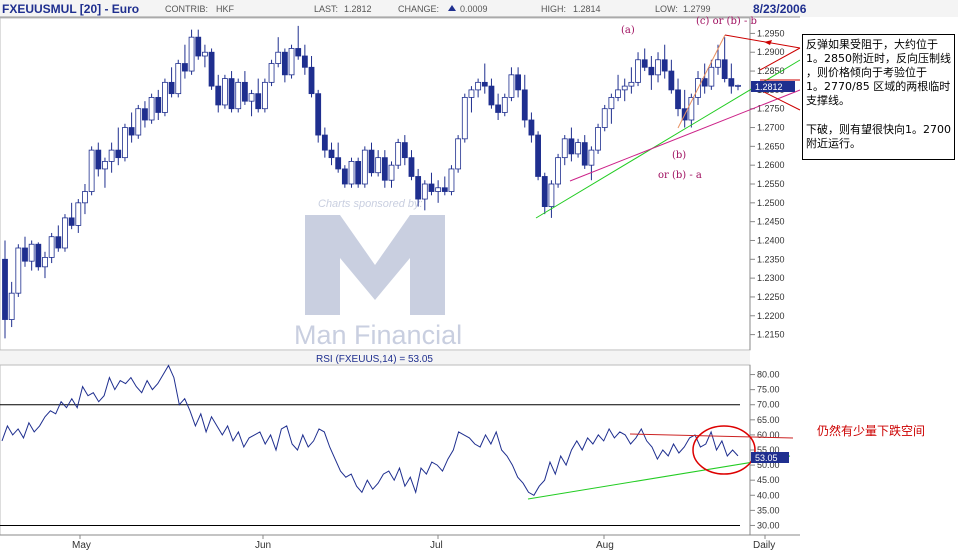  Describe the element at coordinates (697, 9) in the screenshot. I see `low-value: 1.2799` at that location.